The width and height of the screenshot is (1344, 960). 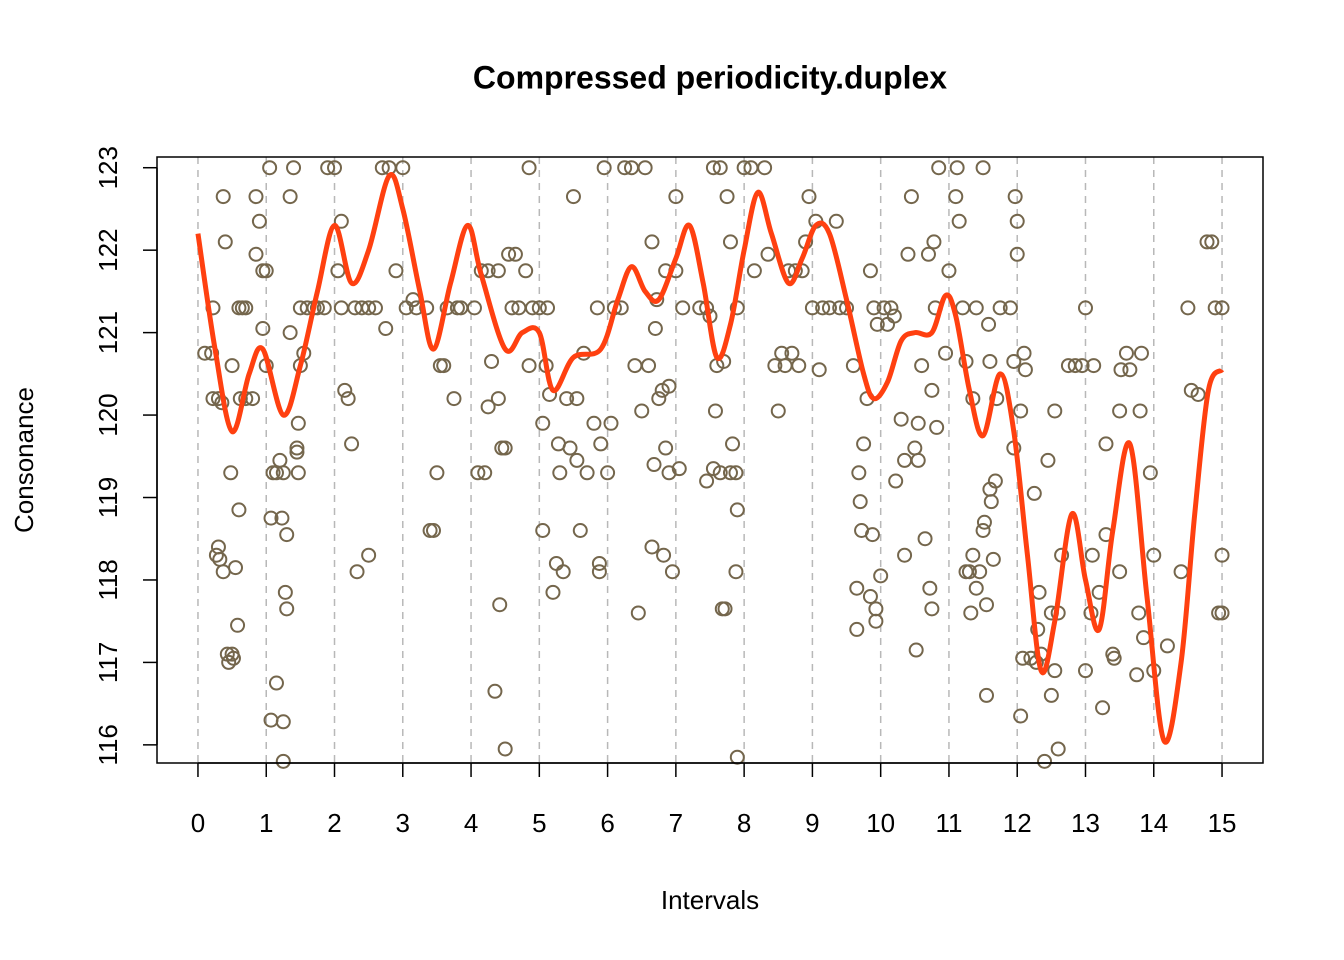 I want to click on y-axis-label: Consonance, so click(x=24, y=460).